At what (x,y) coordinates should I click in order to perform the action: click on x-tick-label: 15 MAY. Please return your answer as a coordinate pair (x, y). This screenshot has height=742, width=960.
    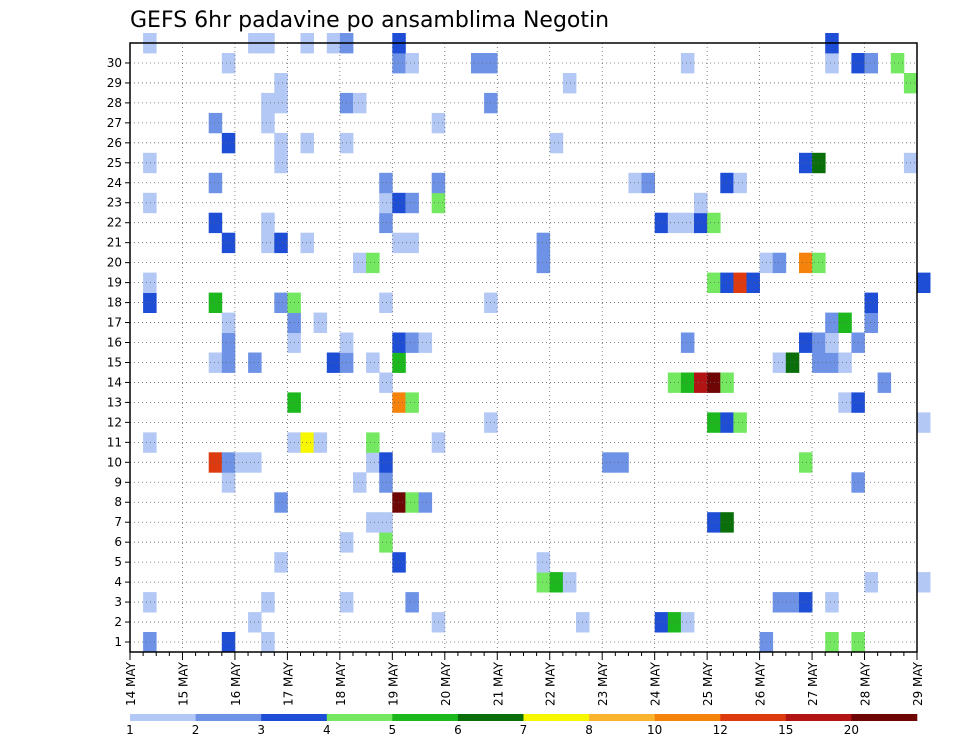
    Looking at the image, I should click on (183, 683).